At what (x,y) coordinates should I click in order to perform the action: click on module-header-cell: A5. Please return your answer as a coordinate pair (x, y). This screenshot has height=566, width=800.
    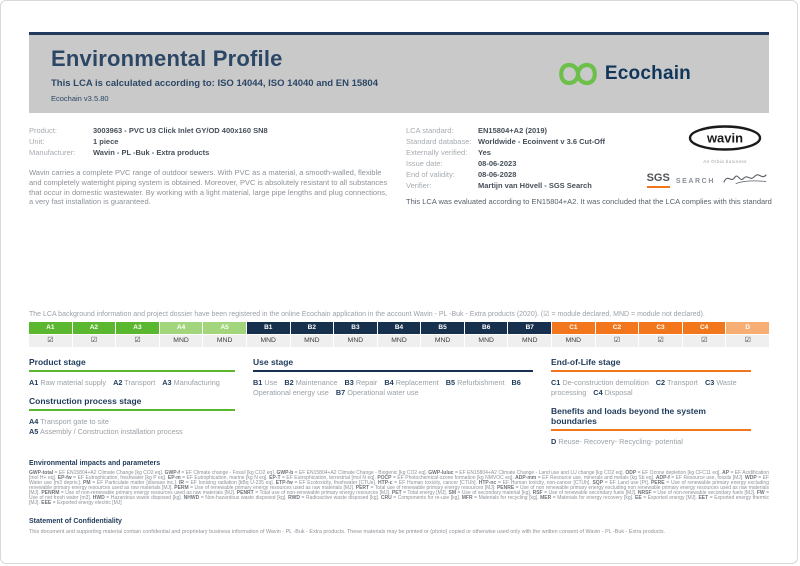
    Looking at the image, I should click on (224, 328).